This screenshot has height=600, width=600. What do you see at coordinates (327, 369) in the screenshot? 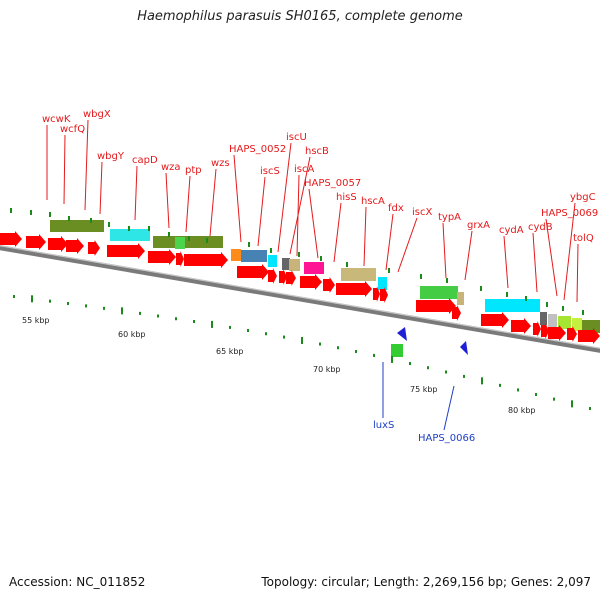
I see `scale-label: 70 kbp` at bounding box center [327, 369].